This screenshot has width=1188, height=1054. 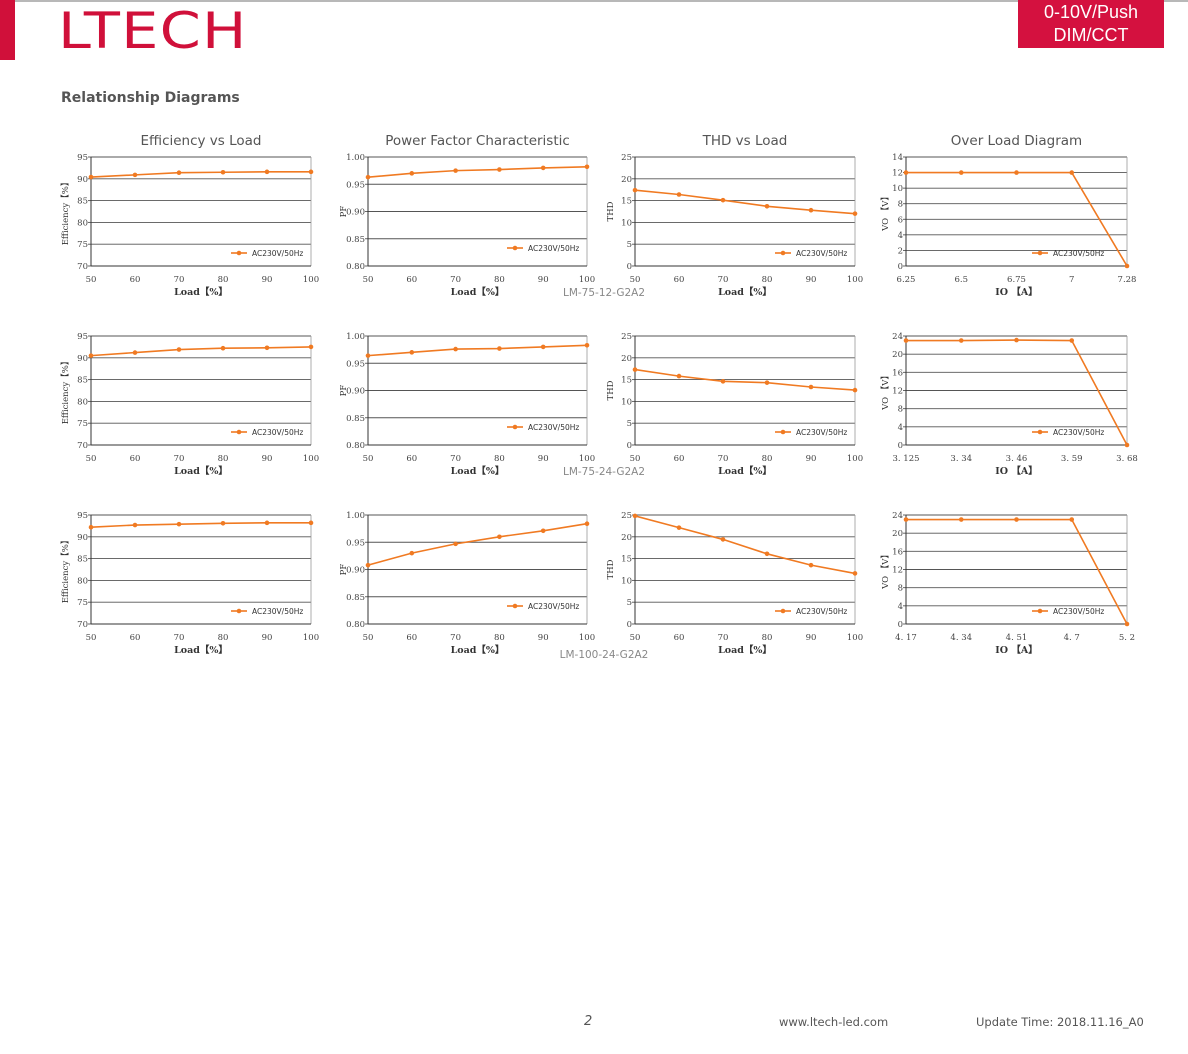 I want to click on y-tick-label: 24, so click(x=897, y=516).